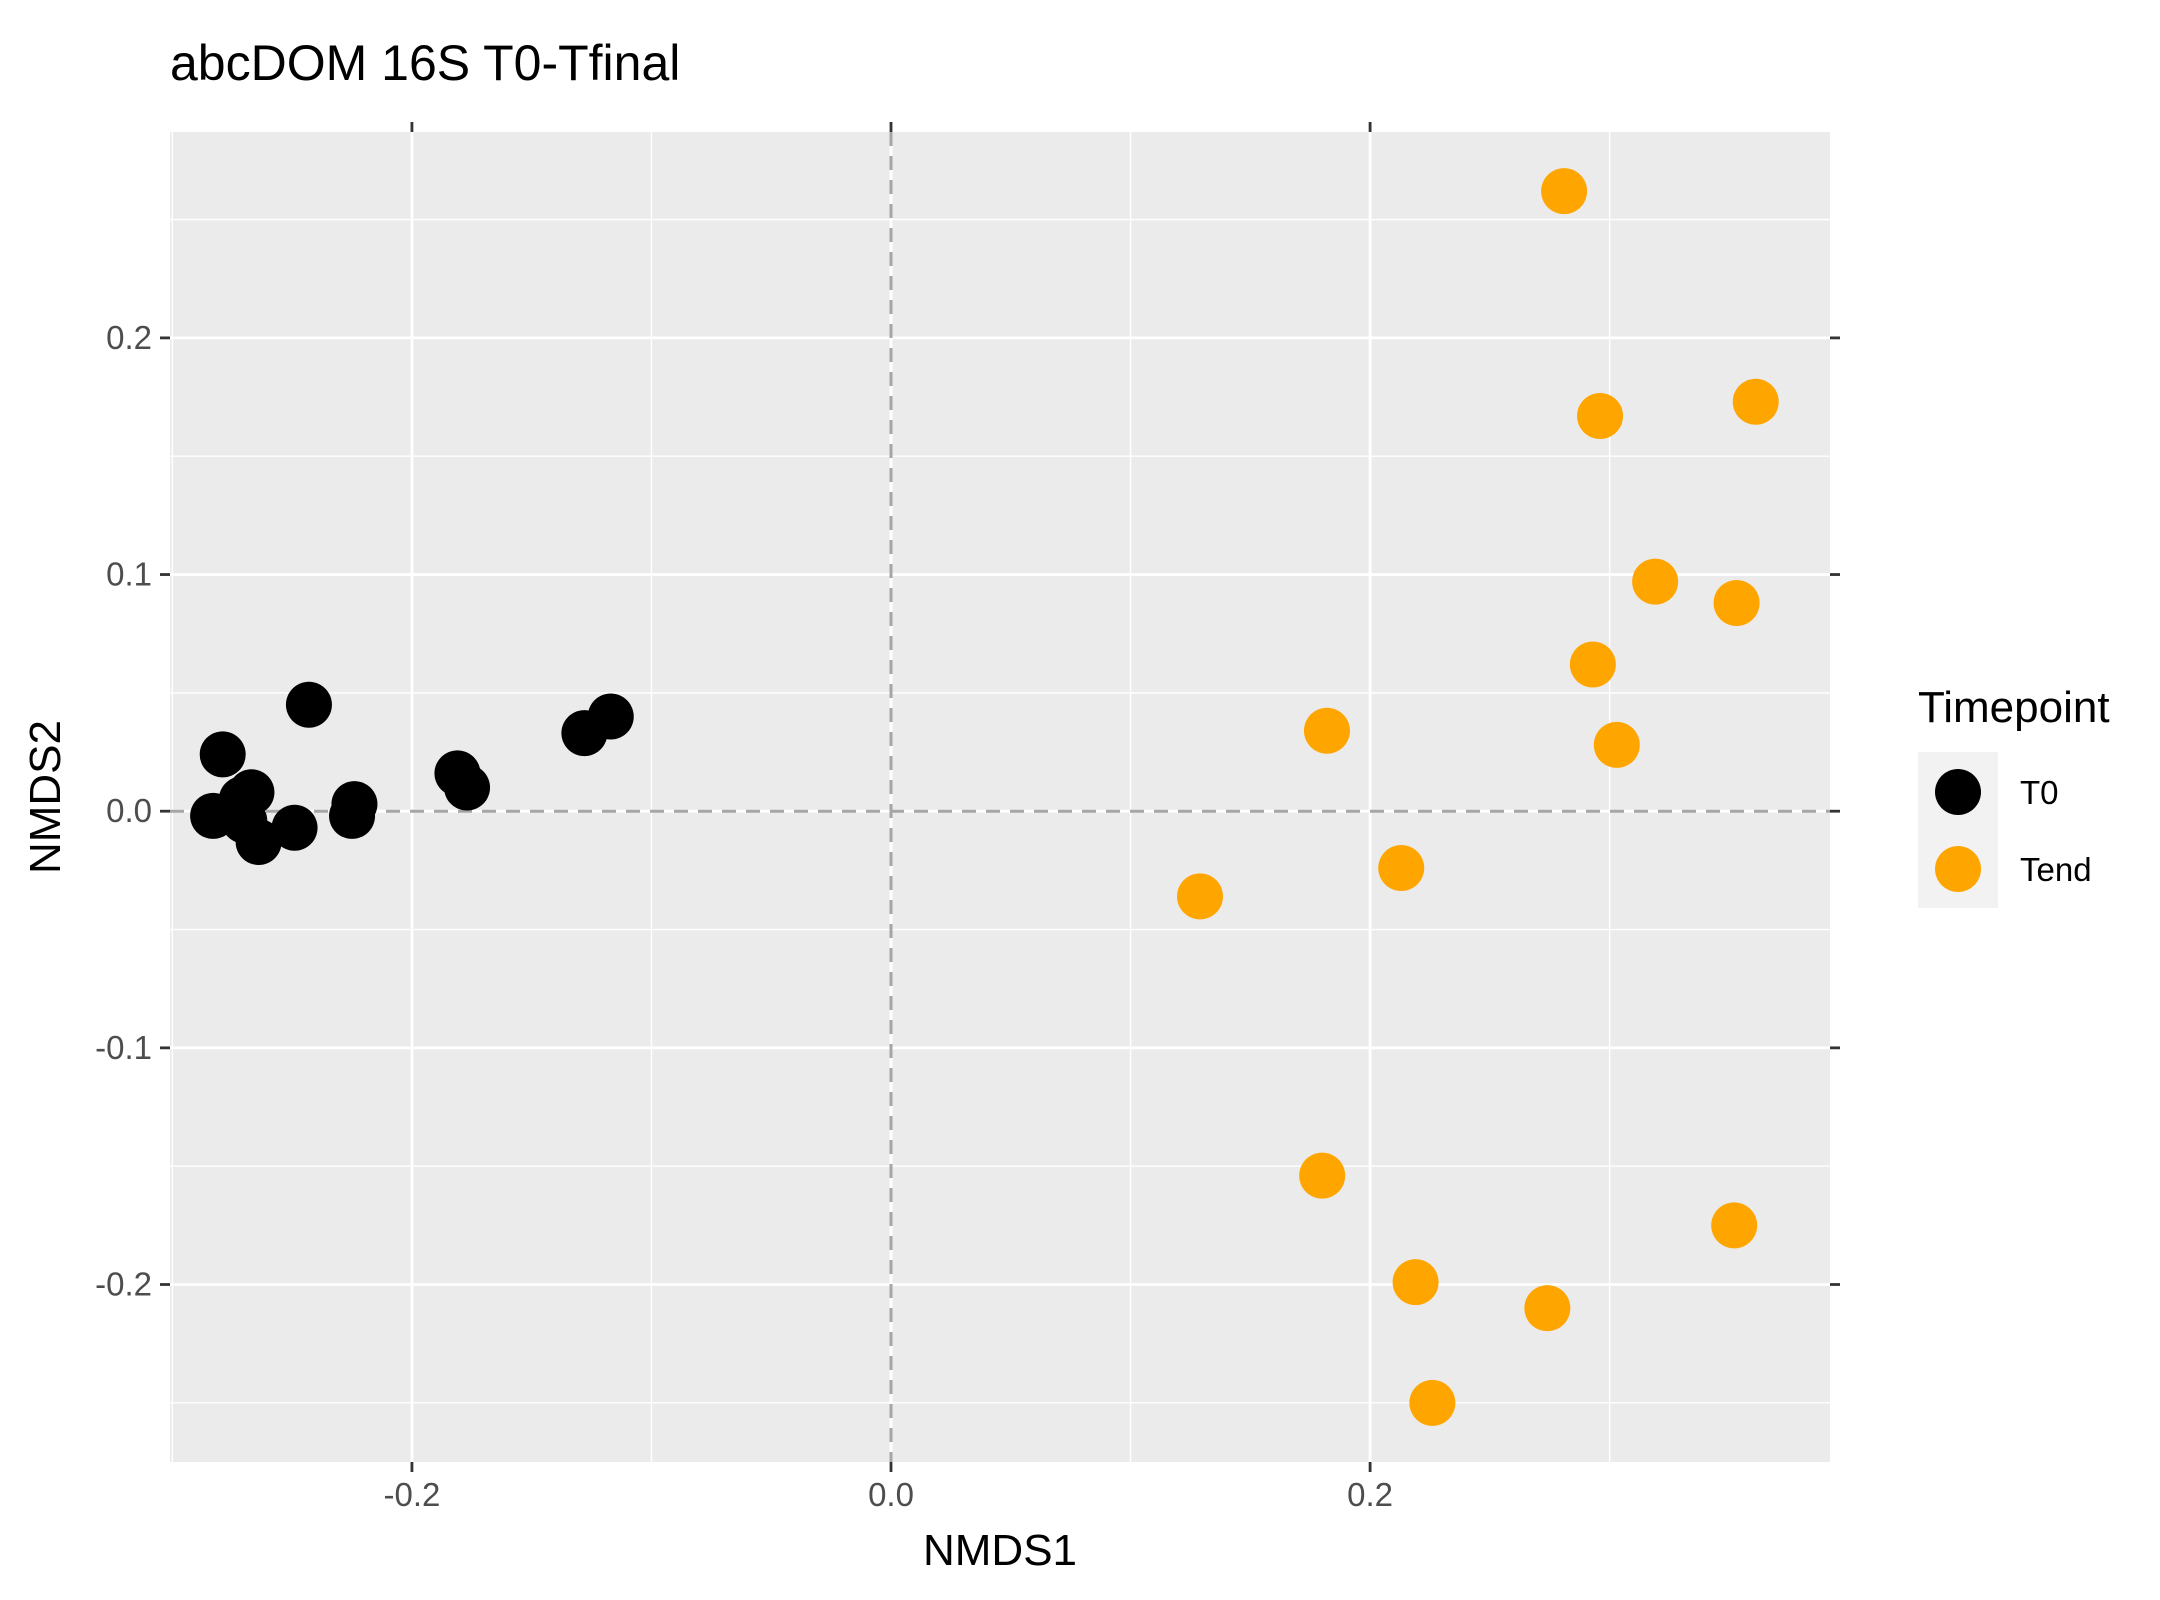  Describe the element at coordinates (123, 1284) in the screenshot. I see `y-tick-label: -0.2` at that location.